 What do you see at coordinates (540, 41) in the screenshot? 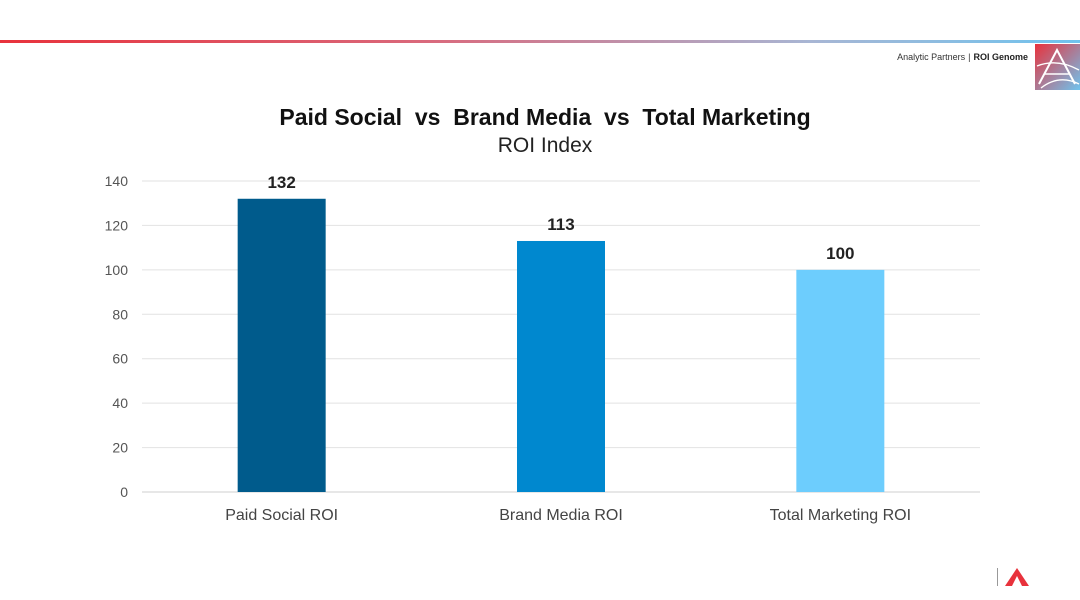
I see `header-accent-line` at bounding box center [540, 41].